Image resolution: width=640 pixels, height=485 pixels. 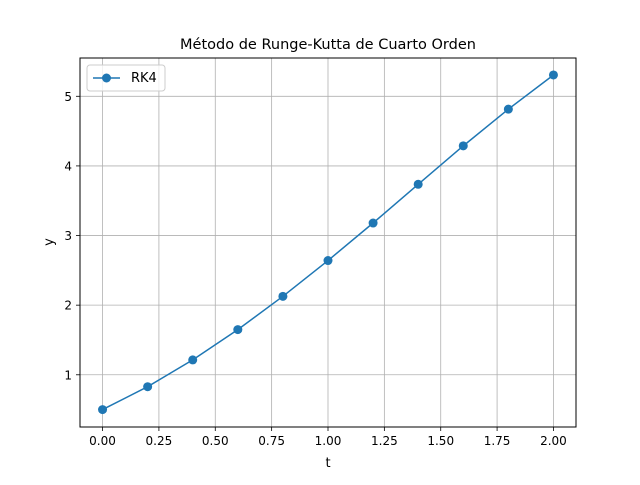 I want to click on y-tick-label: 3, so click(x=68, y=236).